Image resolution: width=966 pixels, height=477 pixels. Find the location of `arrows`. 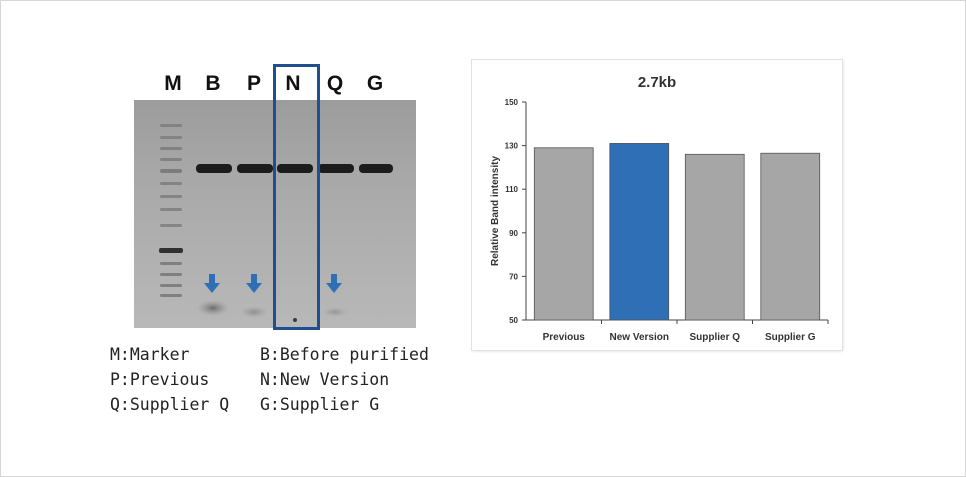

arrows is located at coordinates (273, 283).